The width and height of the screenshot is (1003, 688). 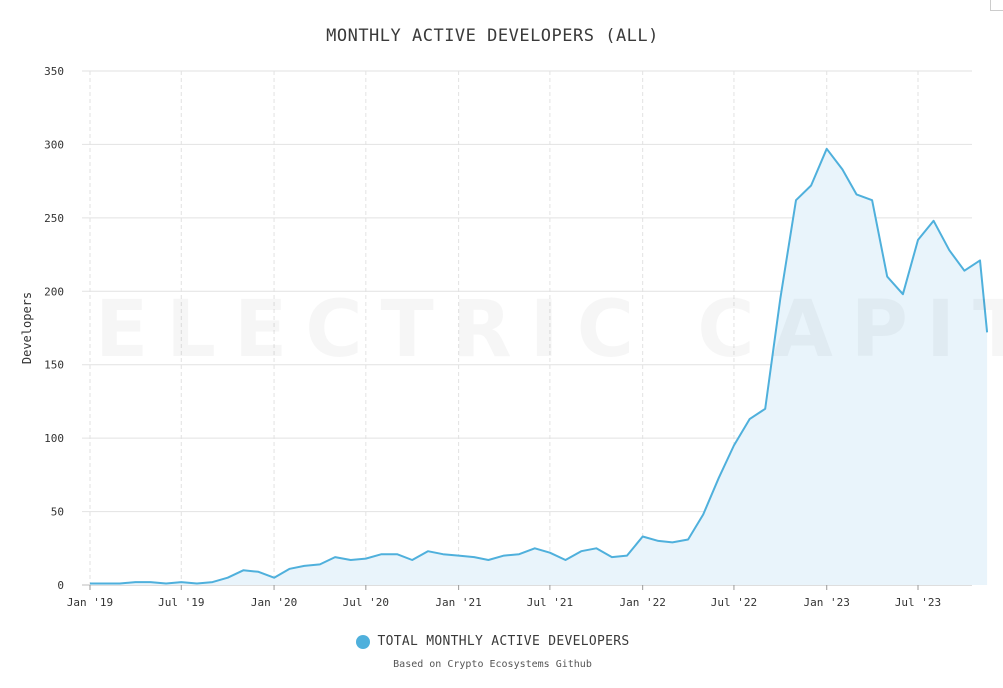 What do you see at coordinates (27, 328) in the screenshot?
I see `y-axis-label: Developers` at bounding box center [27, 328].